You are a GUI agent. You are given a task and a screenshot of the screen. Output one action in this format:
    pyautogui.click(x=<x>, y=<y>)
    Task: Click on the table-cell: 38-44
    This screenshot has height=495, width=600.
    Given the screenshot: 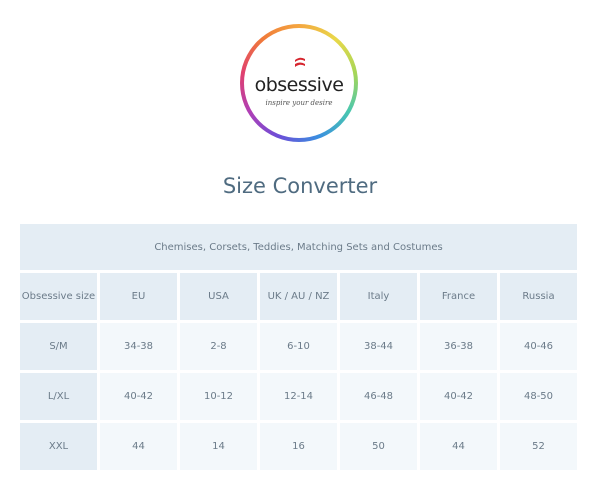 What is the action you would take?
    pyautogui.click(x=378, y=346)
    